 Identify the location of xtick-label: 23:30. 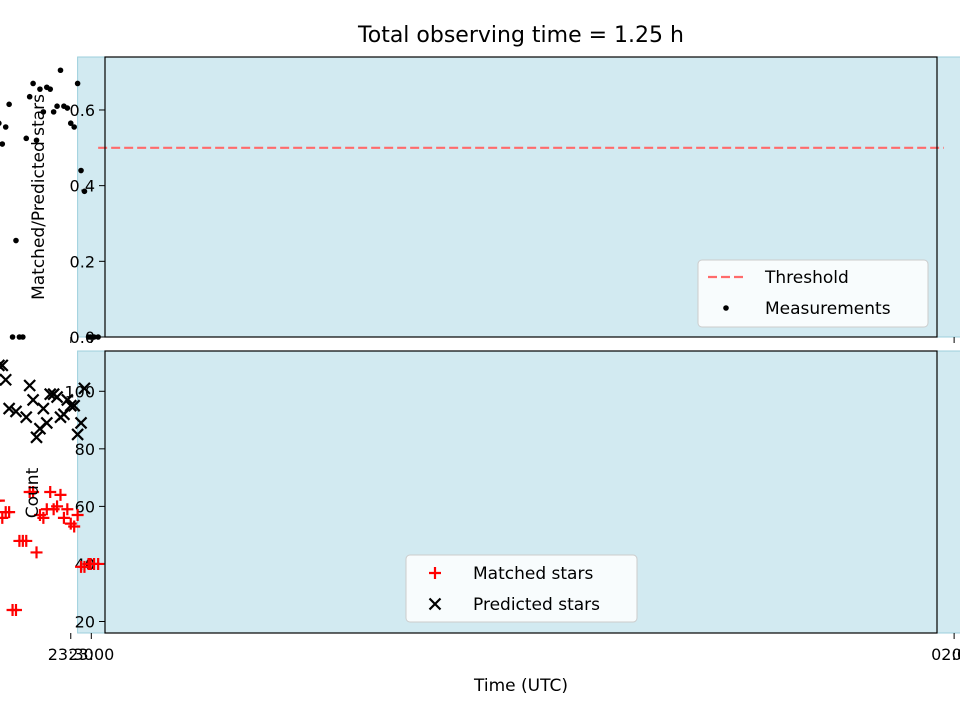
(71, 654).